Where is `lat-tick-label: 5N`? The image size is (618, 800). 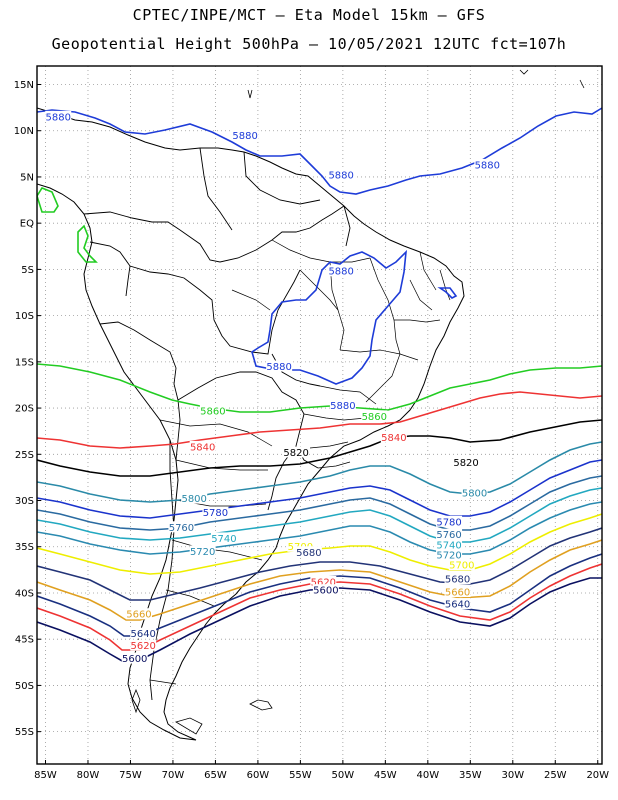 lat-tick-label: 5N is located at coordinates (27, 177).